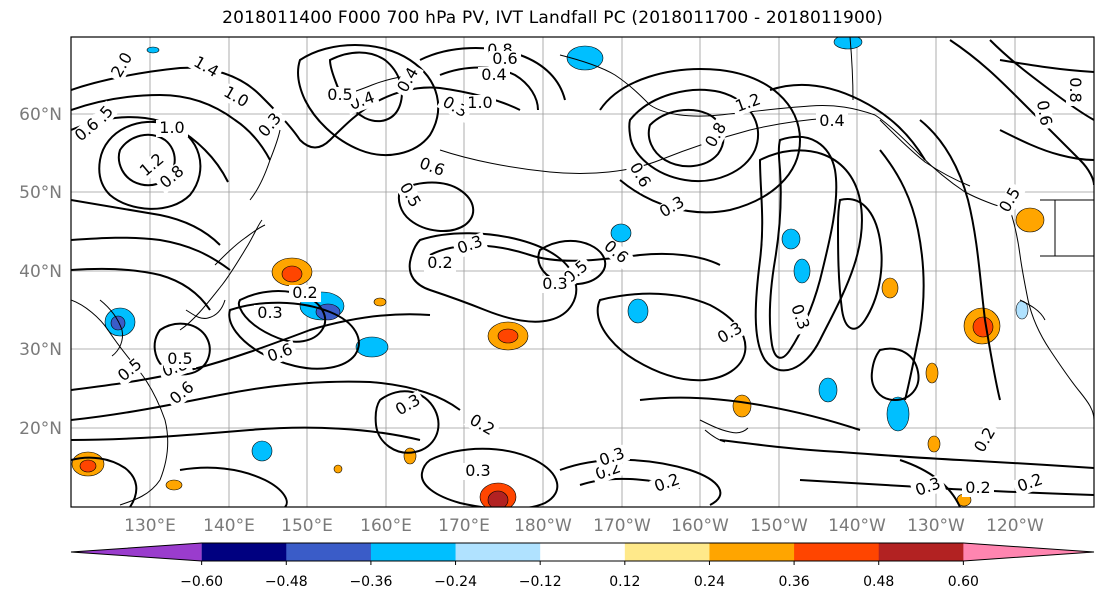  Describe the element at coordinates (286, 582) in the screenshot. I see `colorbar-tick-label: −0.48` at that location.